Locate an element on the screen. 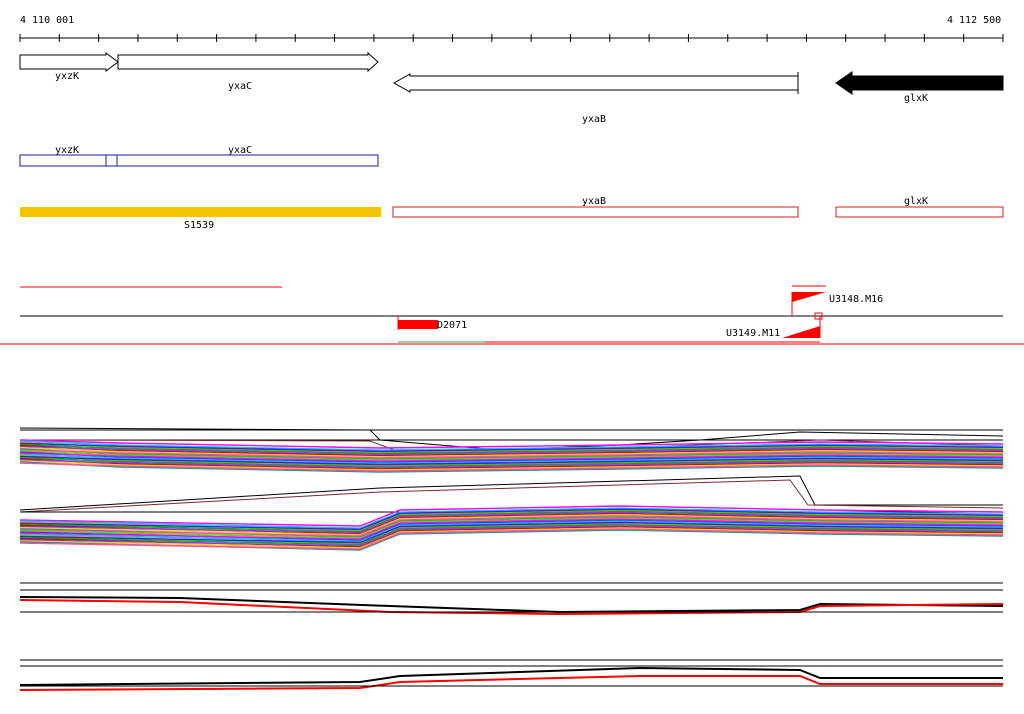 The image size is (1024, 714). feature-track: S1539 yxaB glxK is located at coordinates (512, 213).